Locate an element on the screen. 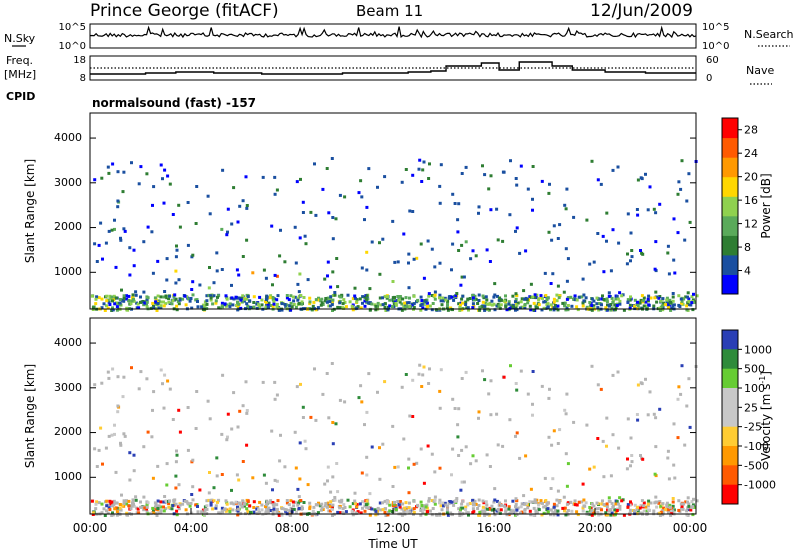 The height and width of the screenshot is (554, 800). freq-tick-bottom-right: 0 is located at coordinates (709, 78).